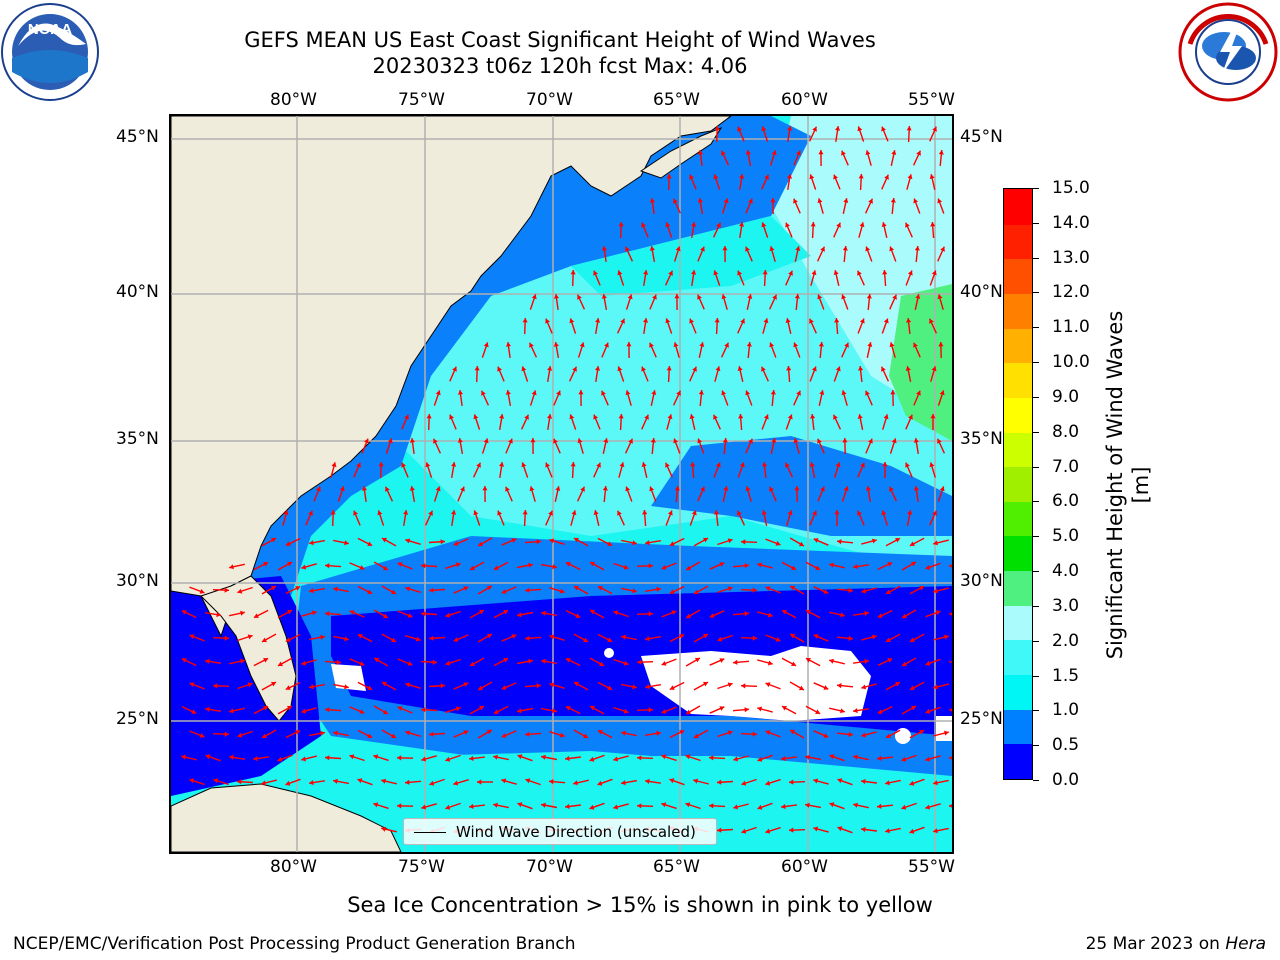 The image size is (1280, 960). What do you see at coordinates (1066, 745) in the screenshot?
I see `colorbar-tick-label: 0.5` at bounding box center [1066, 745].